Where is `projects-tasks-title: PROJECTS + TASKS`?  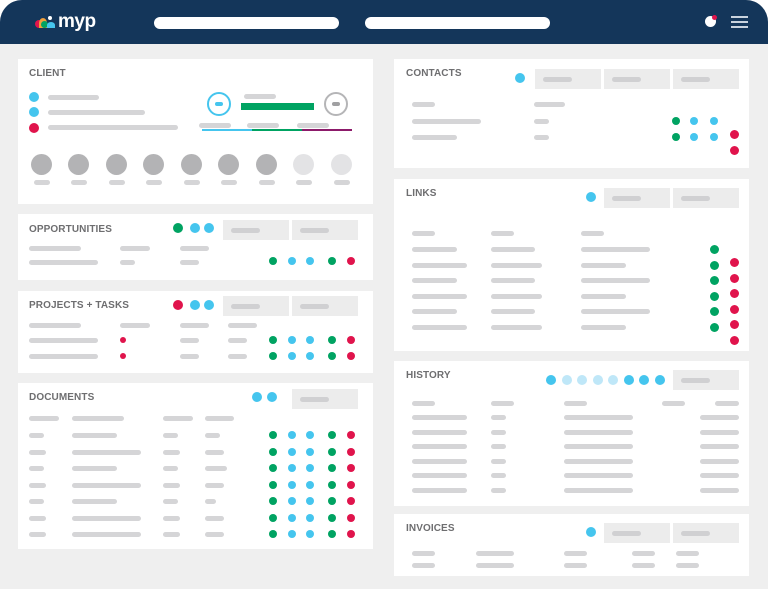
projects-tasks-title: PROJECTS + TASKS is located at coordinates (79, 305).